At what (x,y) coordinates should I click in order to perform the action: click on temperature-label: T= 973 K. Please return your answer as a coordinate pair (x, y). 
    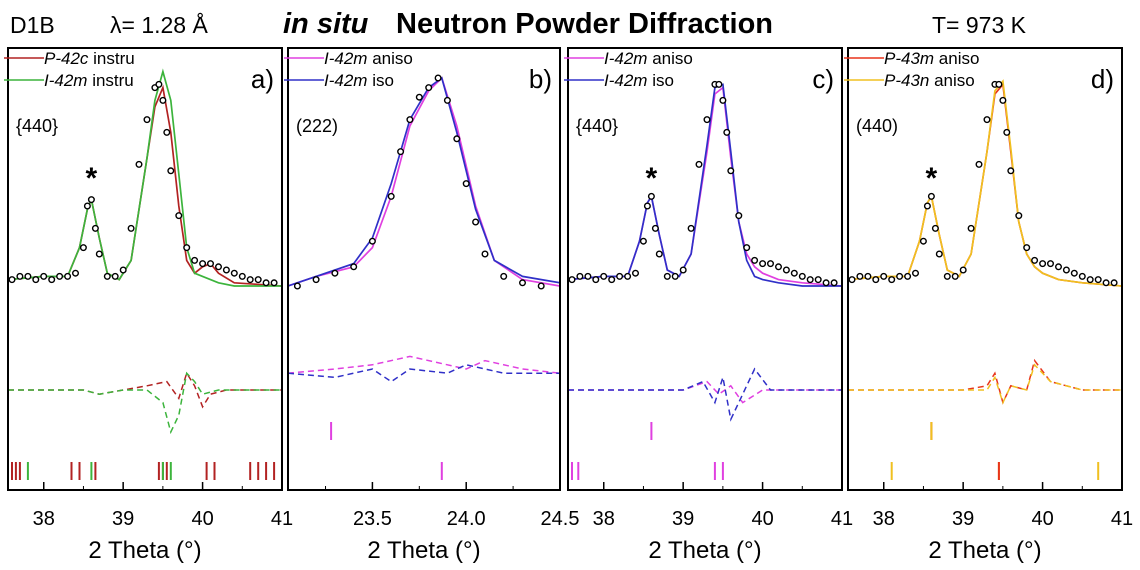
    Looking at the image, I should click on (979, 25).